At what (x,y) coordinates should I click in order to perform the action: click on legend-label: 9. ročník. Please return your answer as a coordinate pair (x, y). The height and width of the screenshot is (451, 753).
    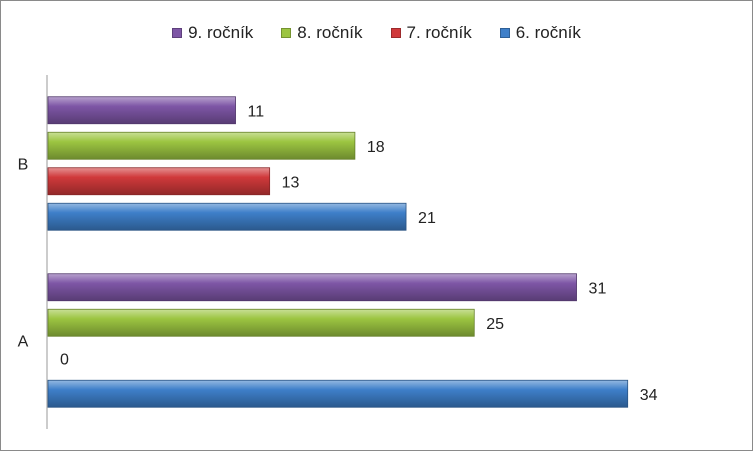
    Looking at the image, I should click on (221, 32).